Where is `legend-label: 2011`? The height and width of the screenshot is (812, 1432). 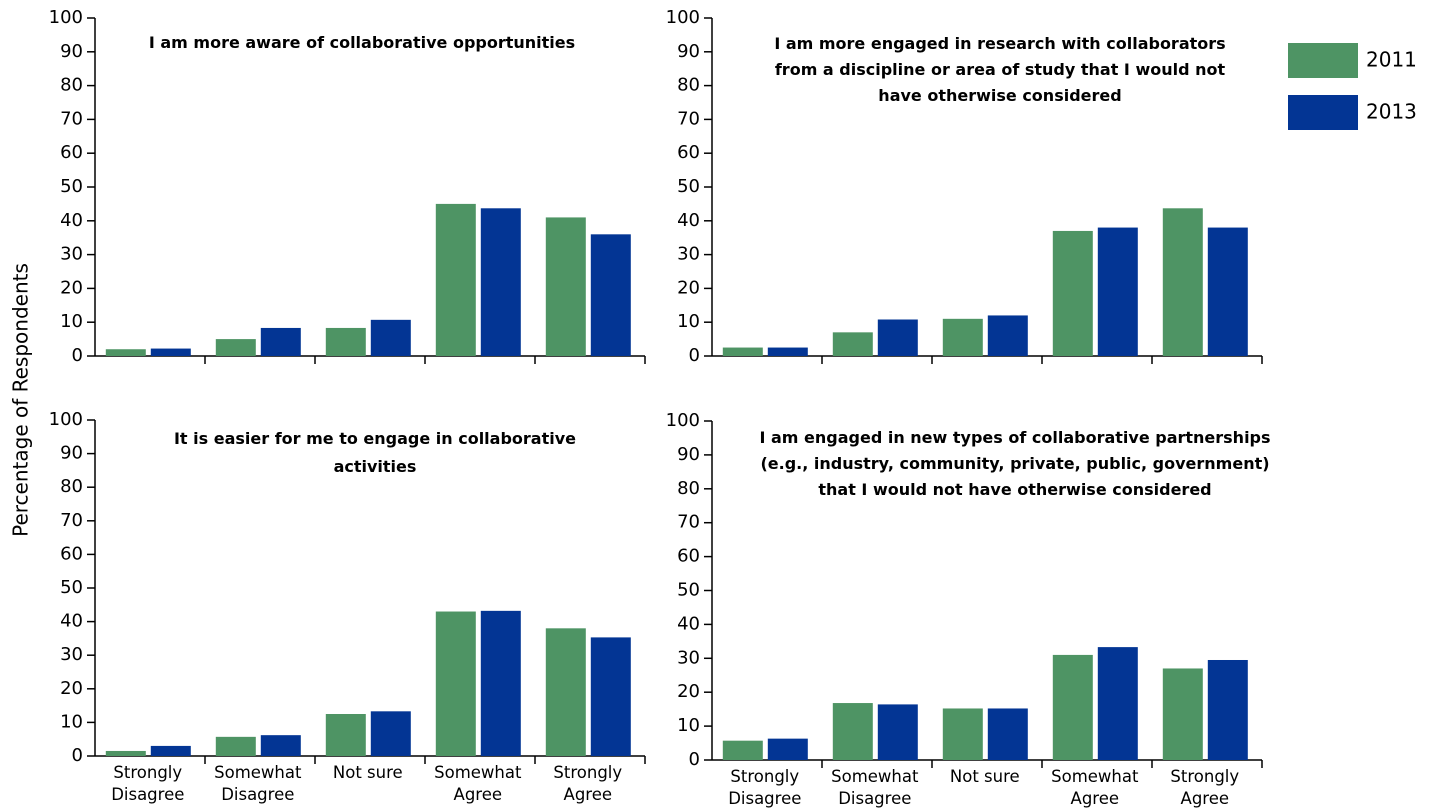
legend-label: 2011 is located at coordinates (1391, 60).